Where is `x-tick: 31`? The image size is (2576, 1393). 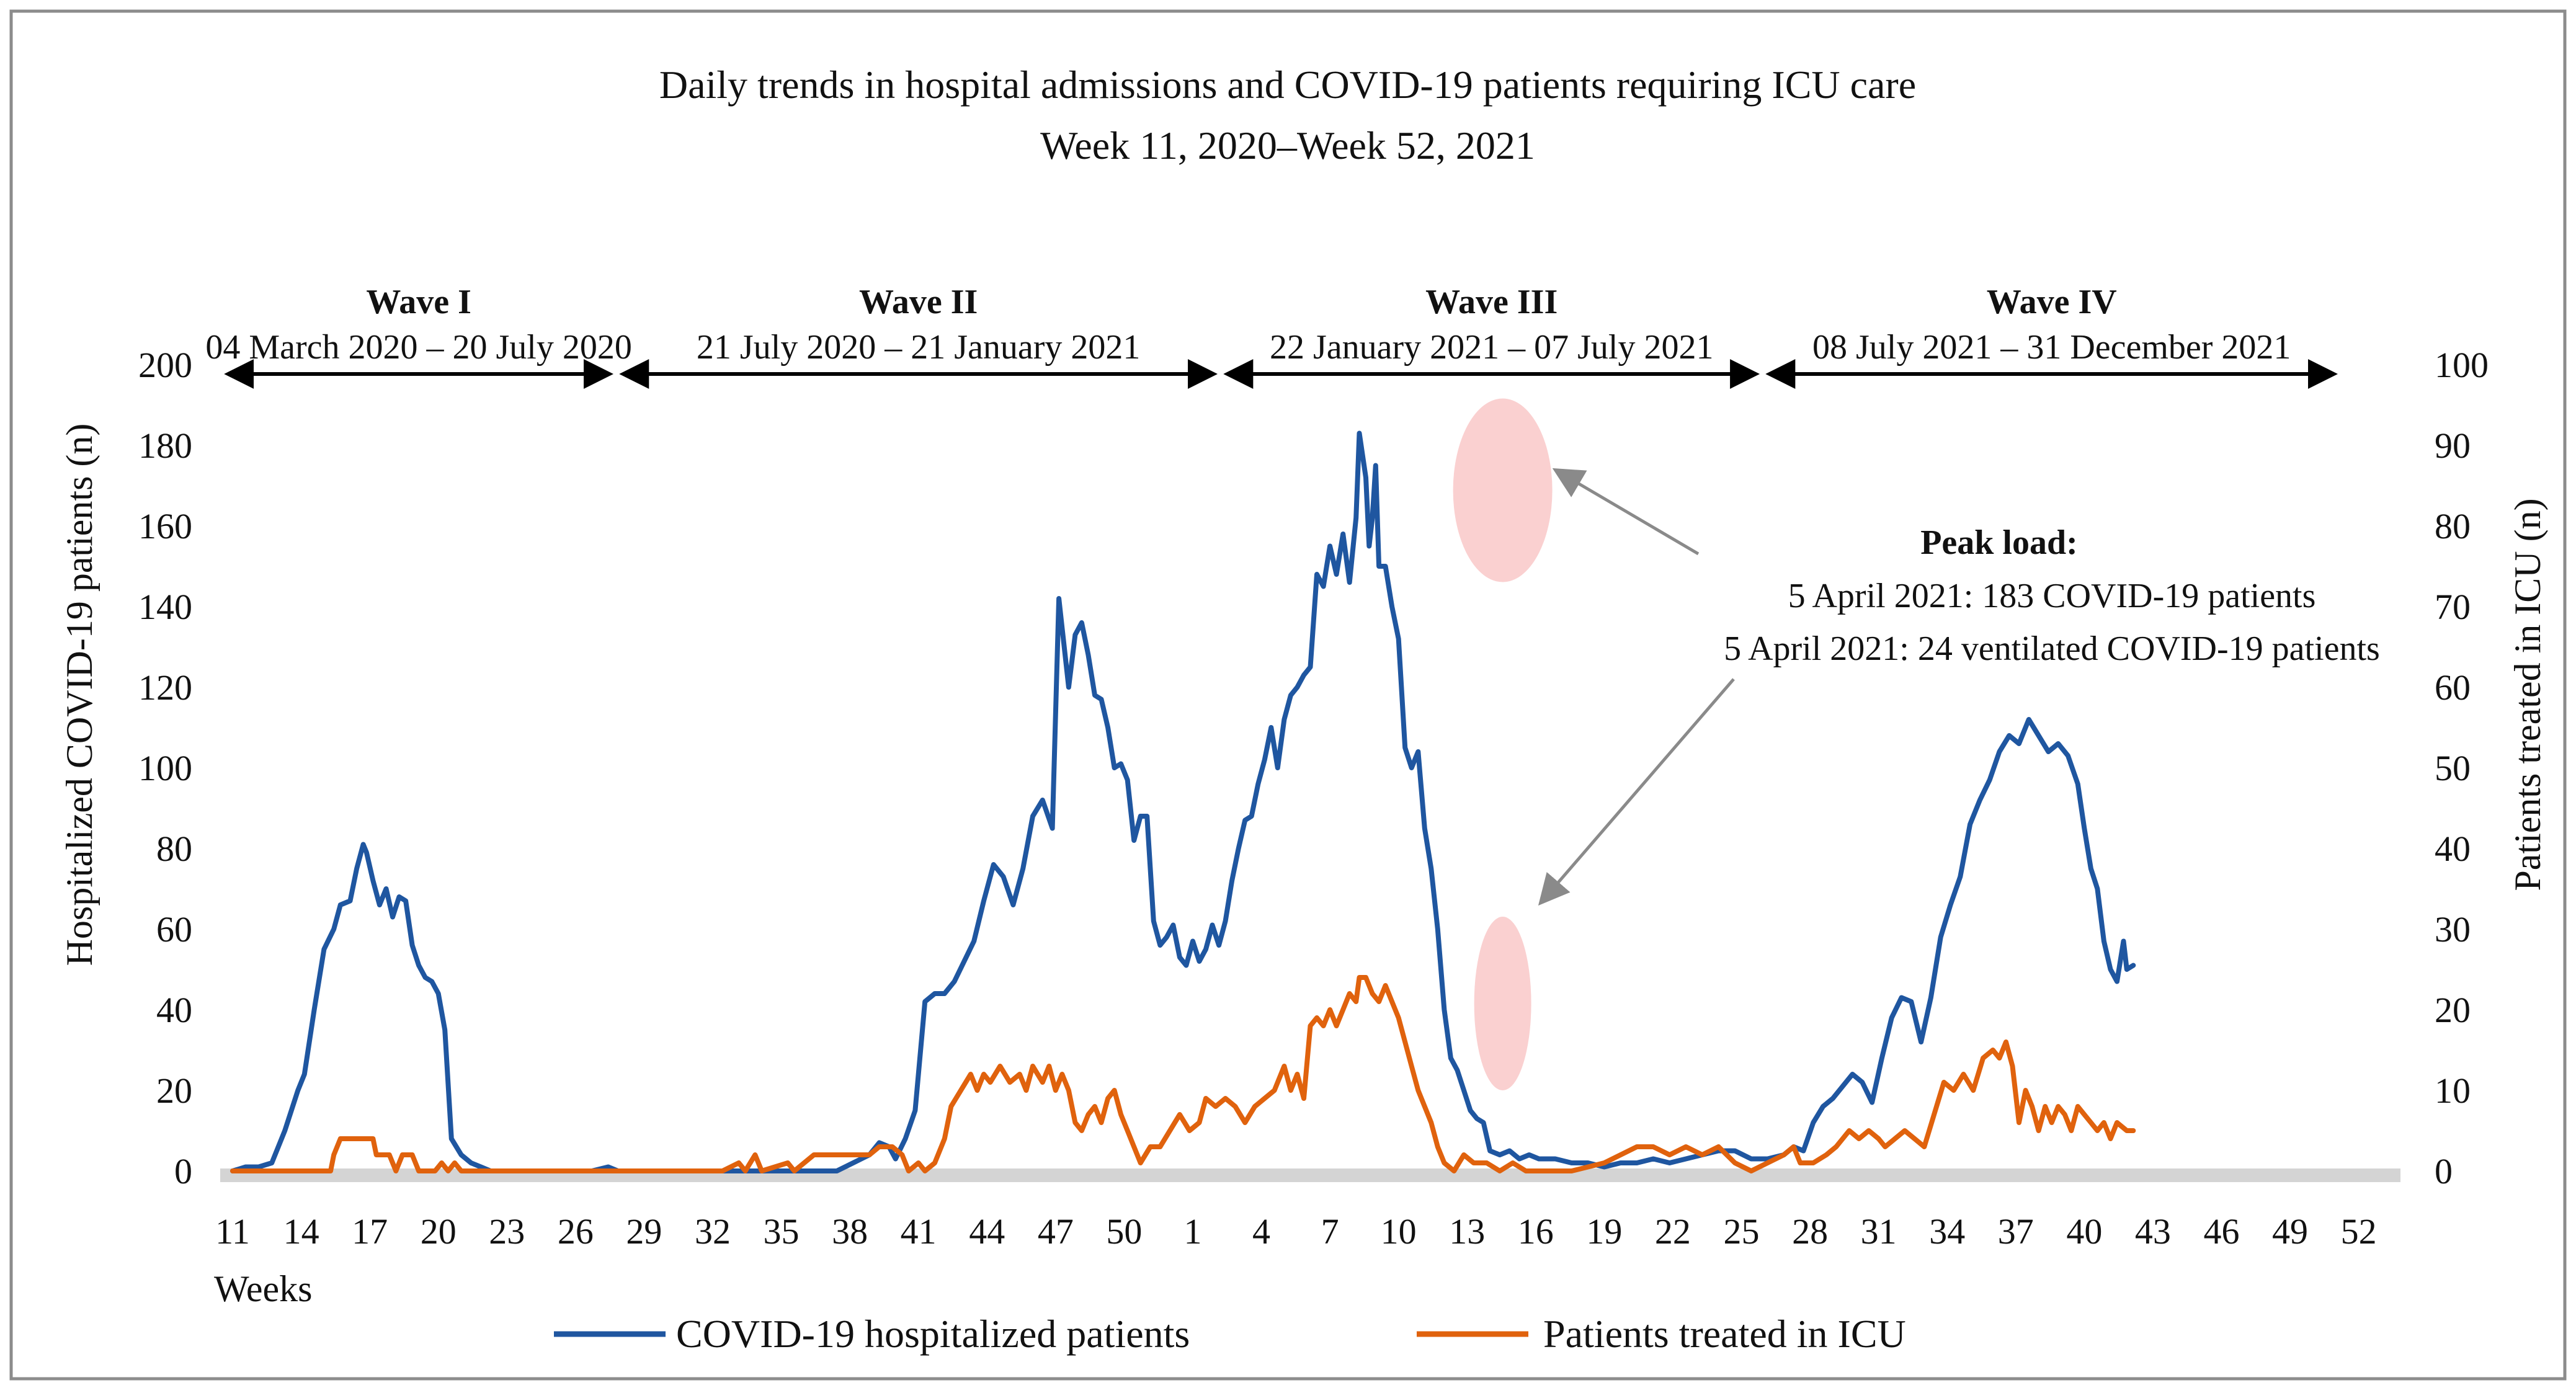
x-tick: 31 is located at coordinates (1879, 1232).